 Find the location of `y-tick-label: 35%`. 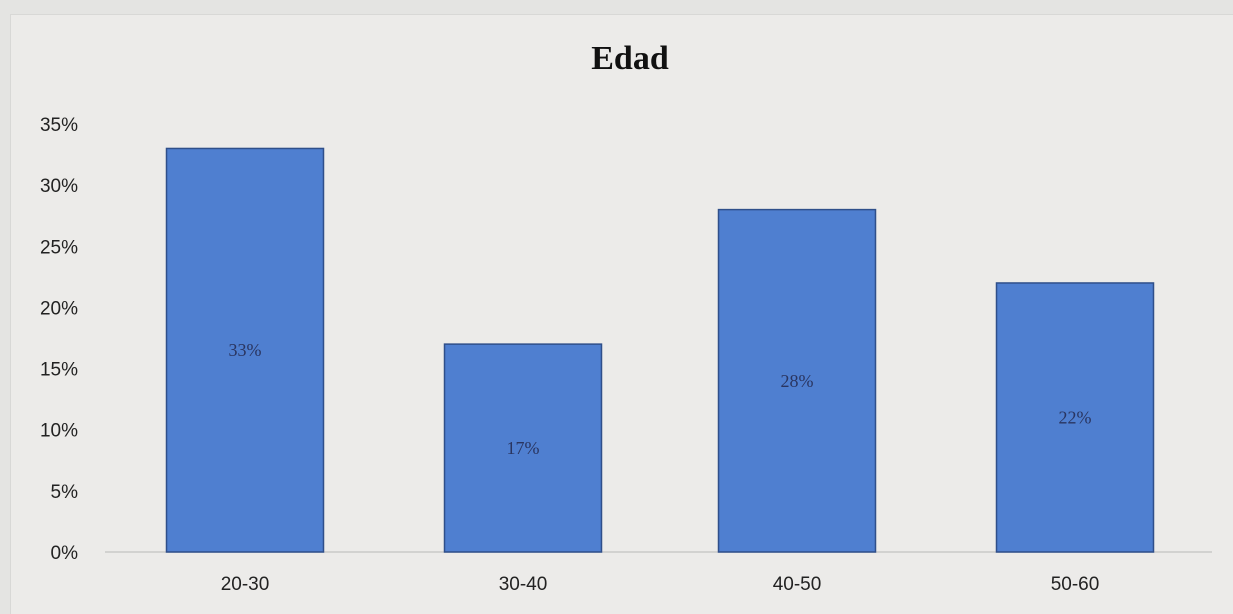

y-tick-label: 35% is located at coordinates (59, 125).